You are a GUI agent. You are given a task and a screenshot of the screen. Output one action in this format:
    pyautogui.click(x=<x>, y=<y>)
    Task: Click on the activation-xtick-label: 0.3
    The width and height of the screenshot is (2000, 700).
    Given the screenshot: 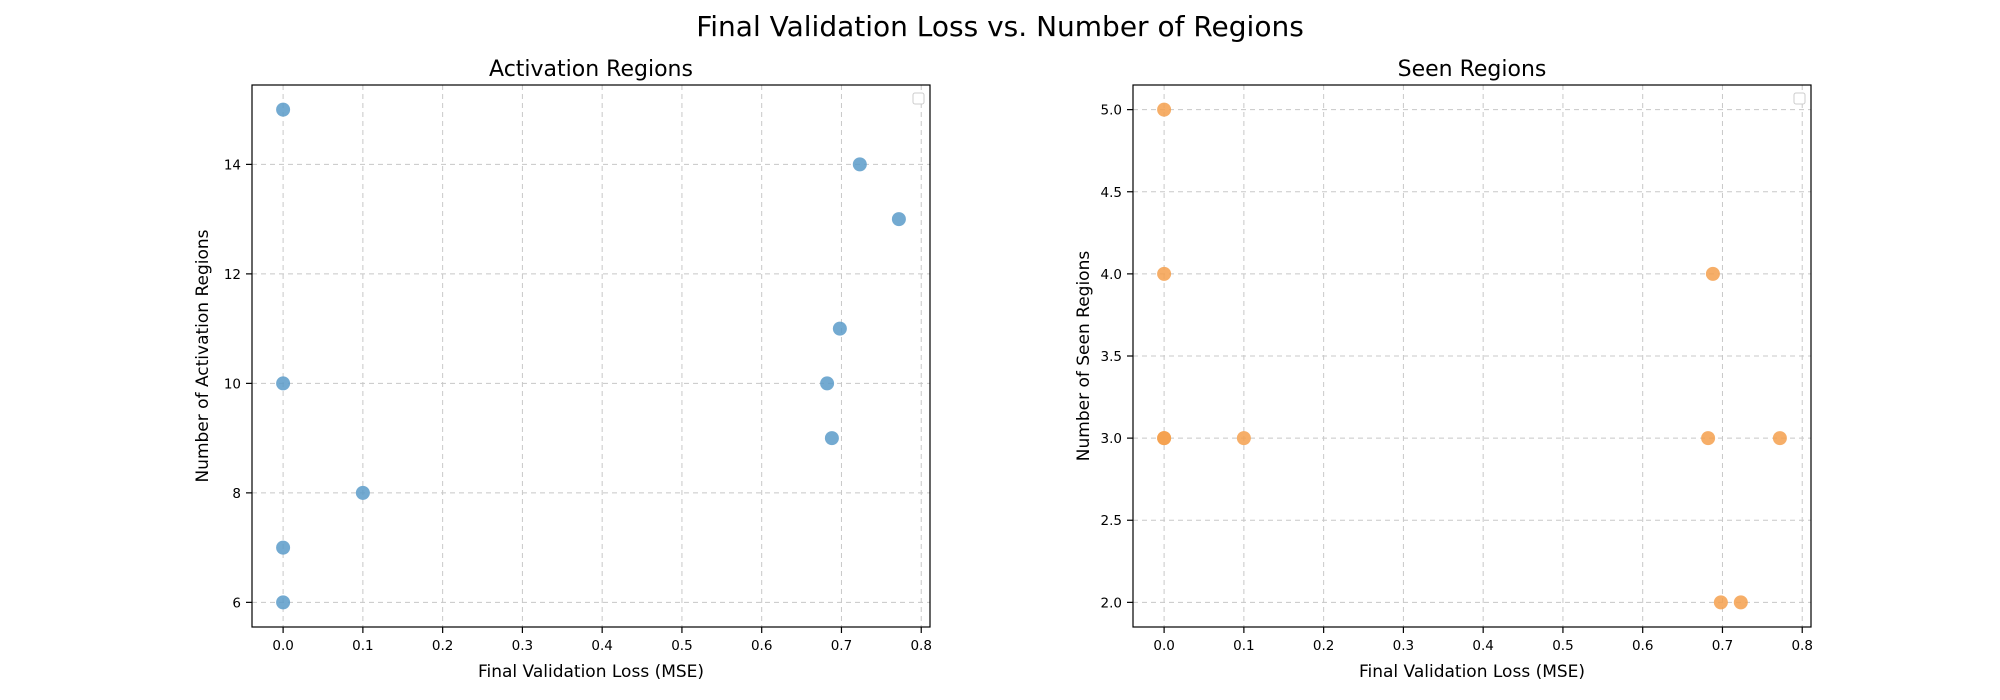 What is the action you would take?
    pyautogui.click(x=522, y=646)
    